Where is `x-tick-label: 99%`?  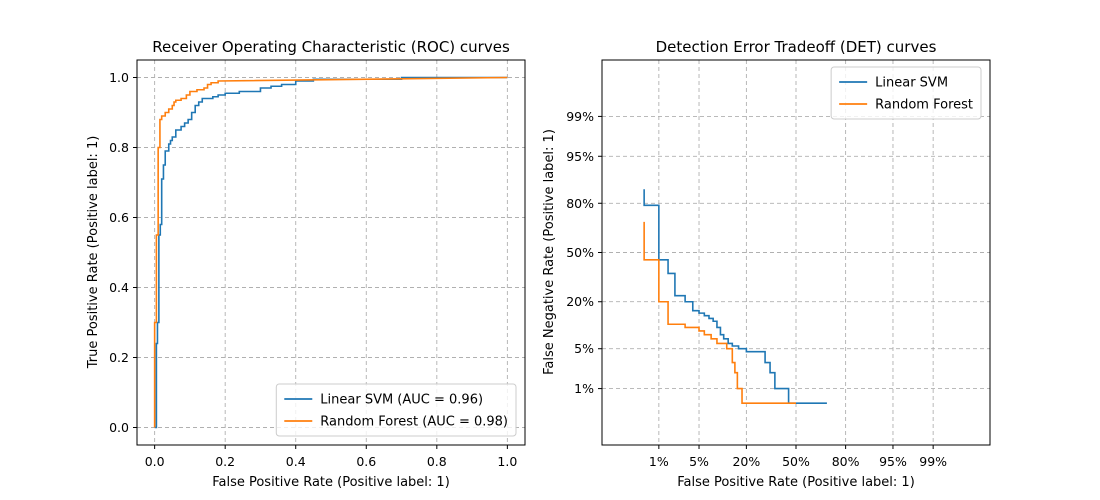 x-tick-label: 99% is located at coordinates (933, 461).